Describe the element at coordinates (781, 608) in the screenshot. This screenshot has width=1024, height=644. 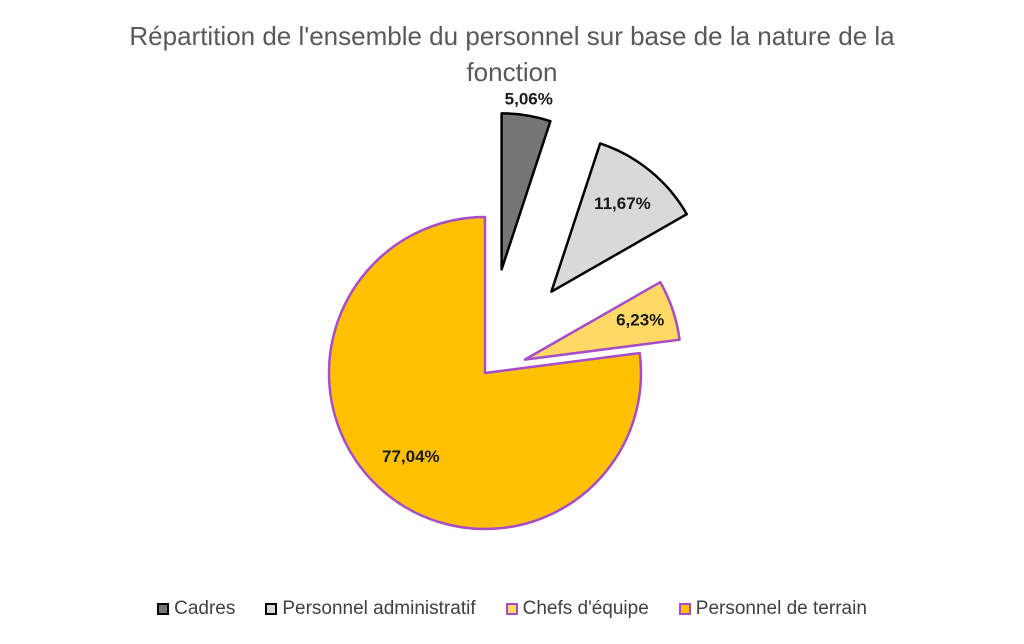
I see `legend-label: Personnel de terrain` at that location.